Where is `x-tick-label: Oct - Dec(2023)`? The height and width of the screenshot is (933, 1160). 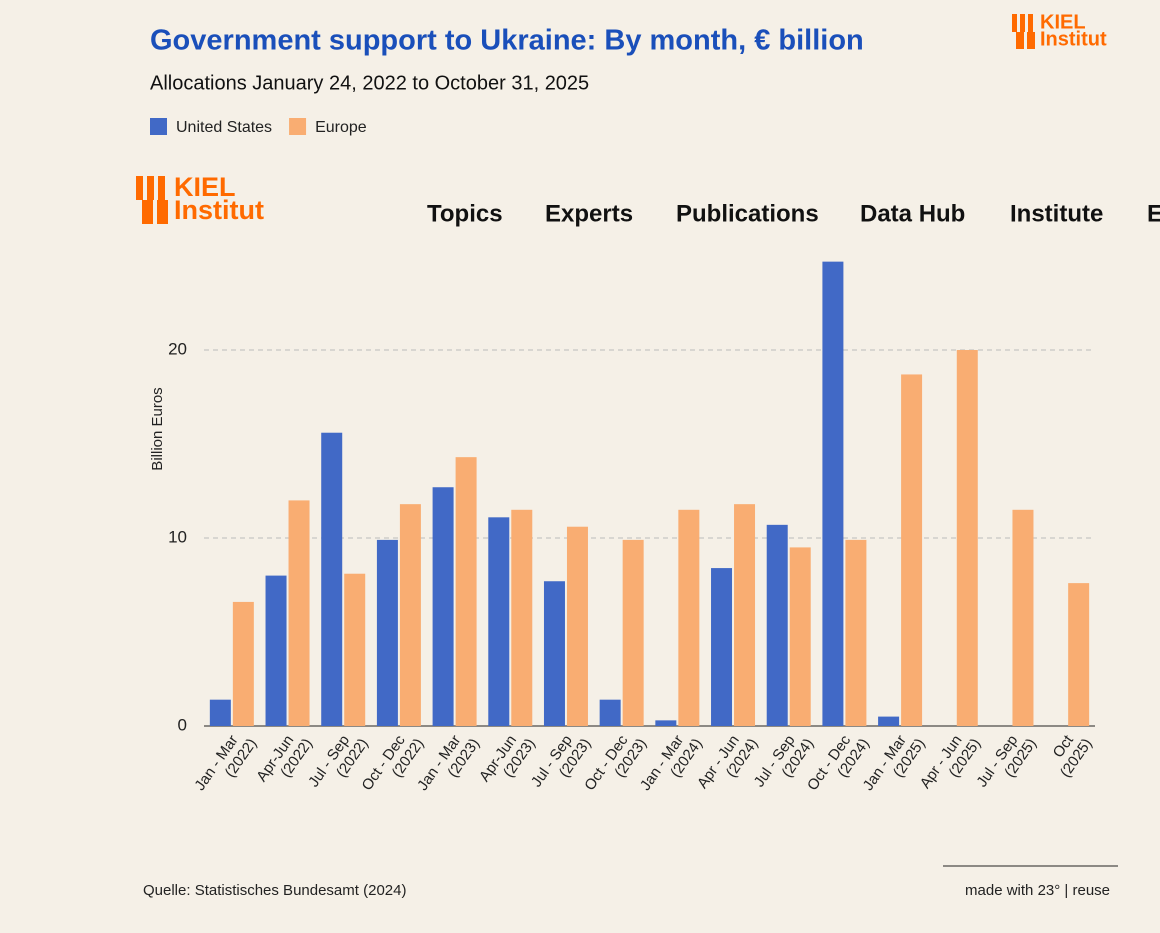 x-tick-label: Oct - Dec(2023) is located at coordinates (615, 765).